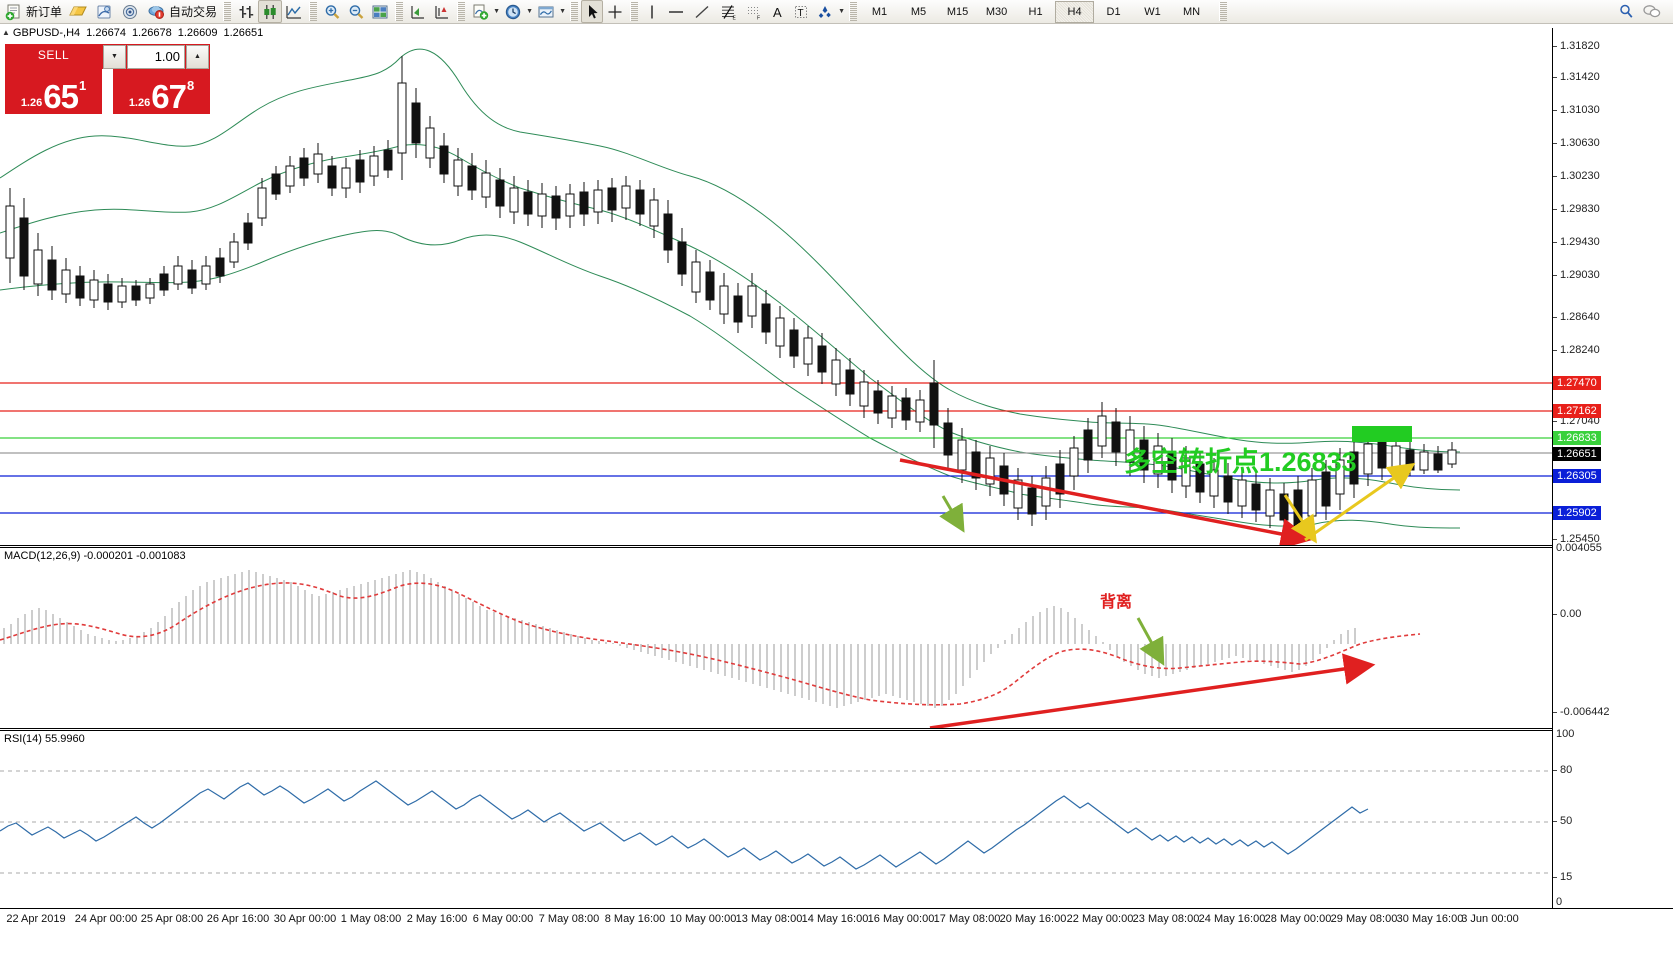  What do you see at coordinates (825, 11) in the screenshot?
I see `shapes-button` at bounding box center [825, 11].